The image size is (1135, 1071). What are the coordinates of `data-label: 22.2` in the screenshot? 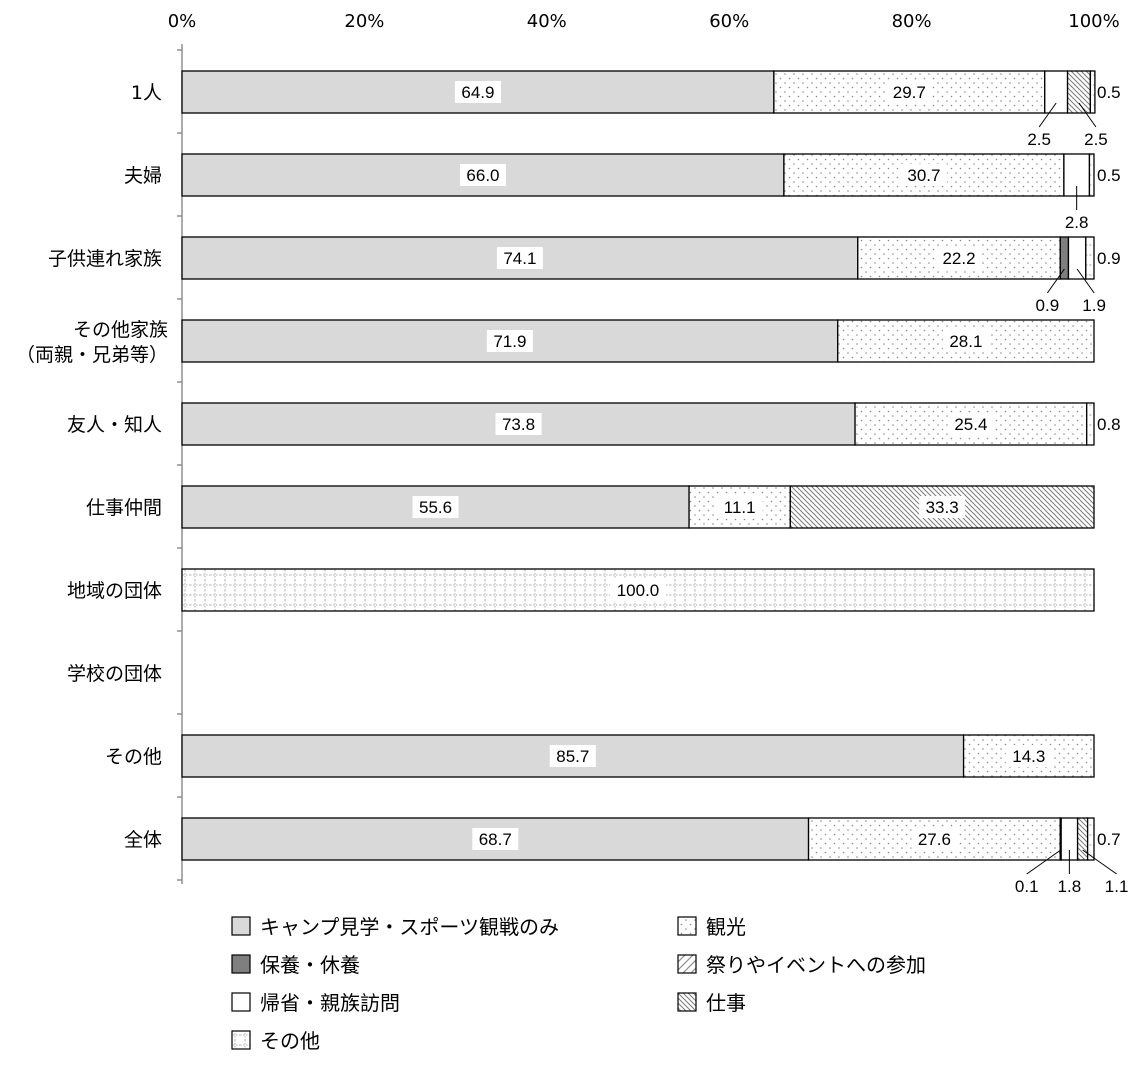 It's located at (958, 258).